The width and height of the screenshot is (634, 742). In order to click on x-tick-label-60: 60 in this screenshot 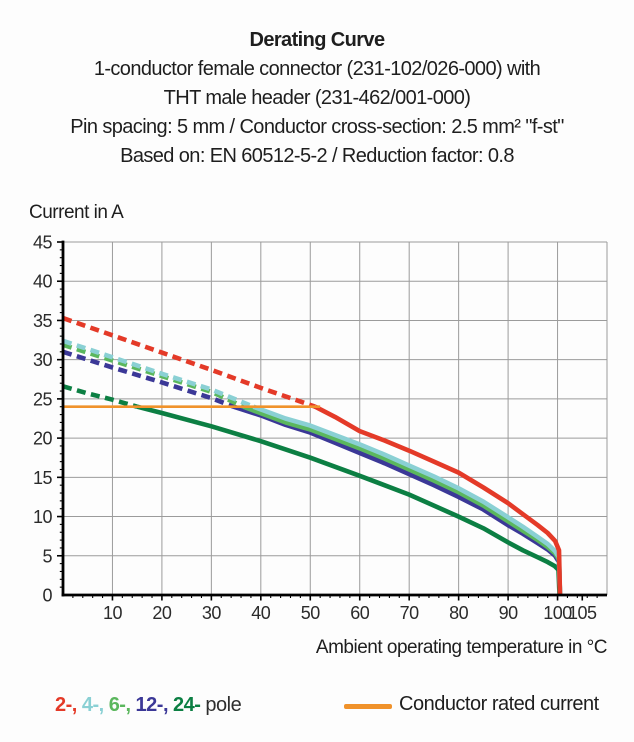, I will do `click(360, 613)`.